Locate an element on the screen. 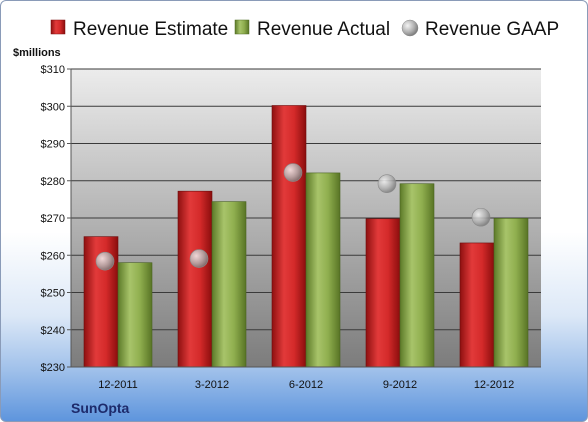  legend-label-revenue-gaap: Revenue GAAP is located at coordinates (492, 29).